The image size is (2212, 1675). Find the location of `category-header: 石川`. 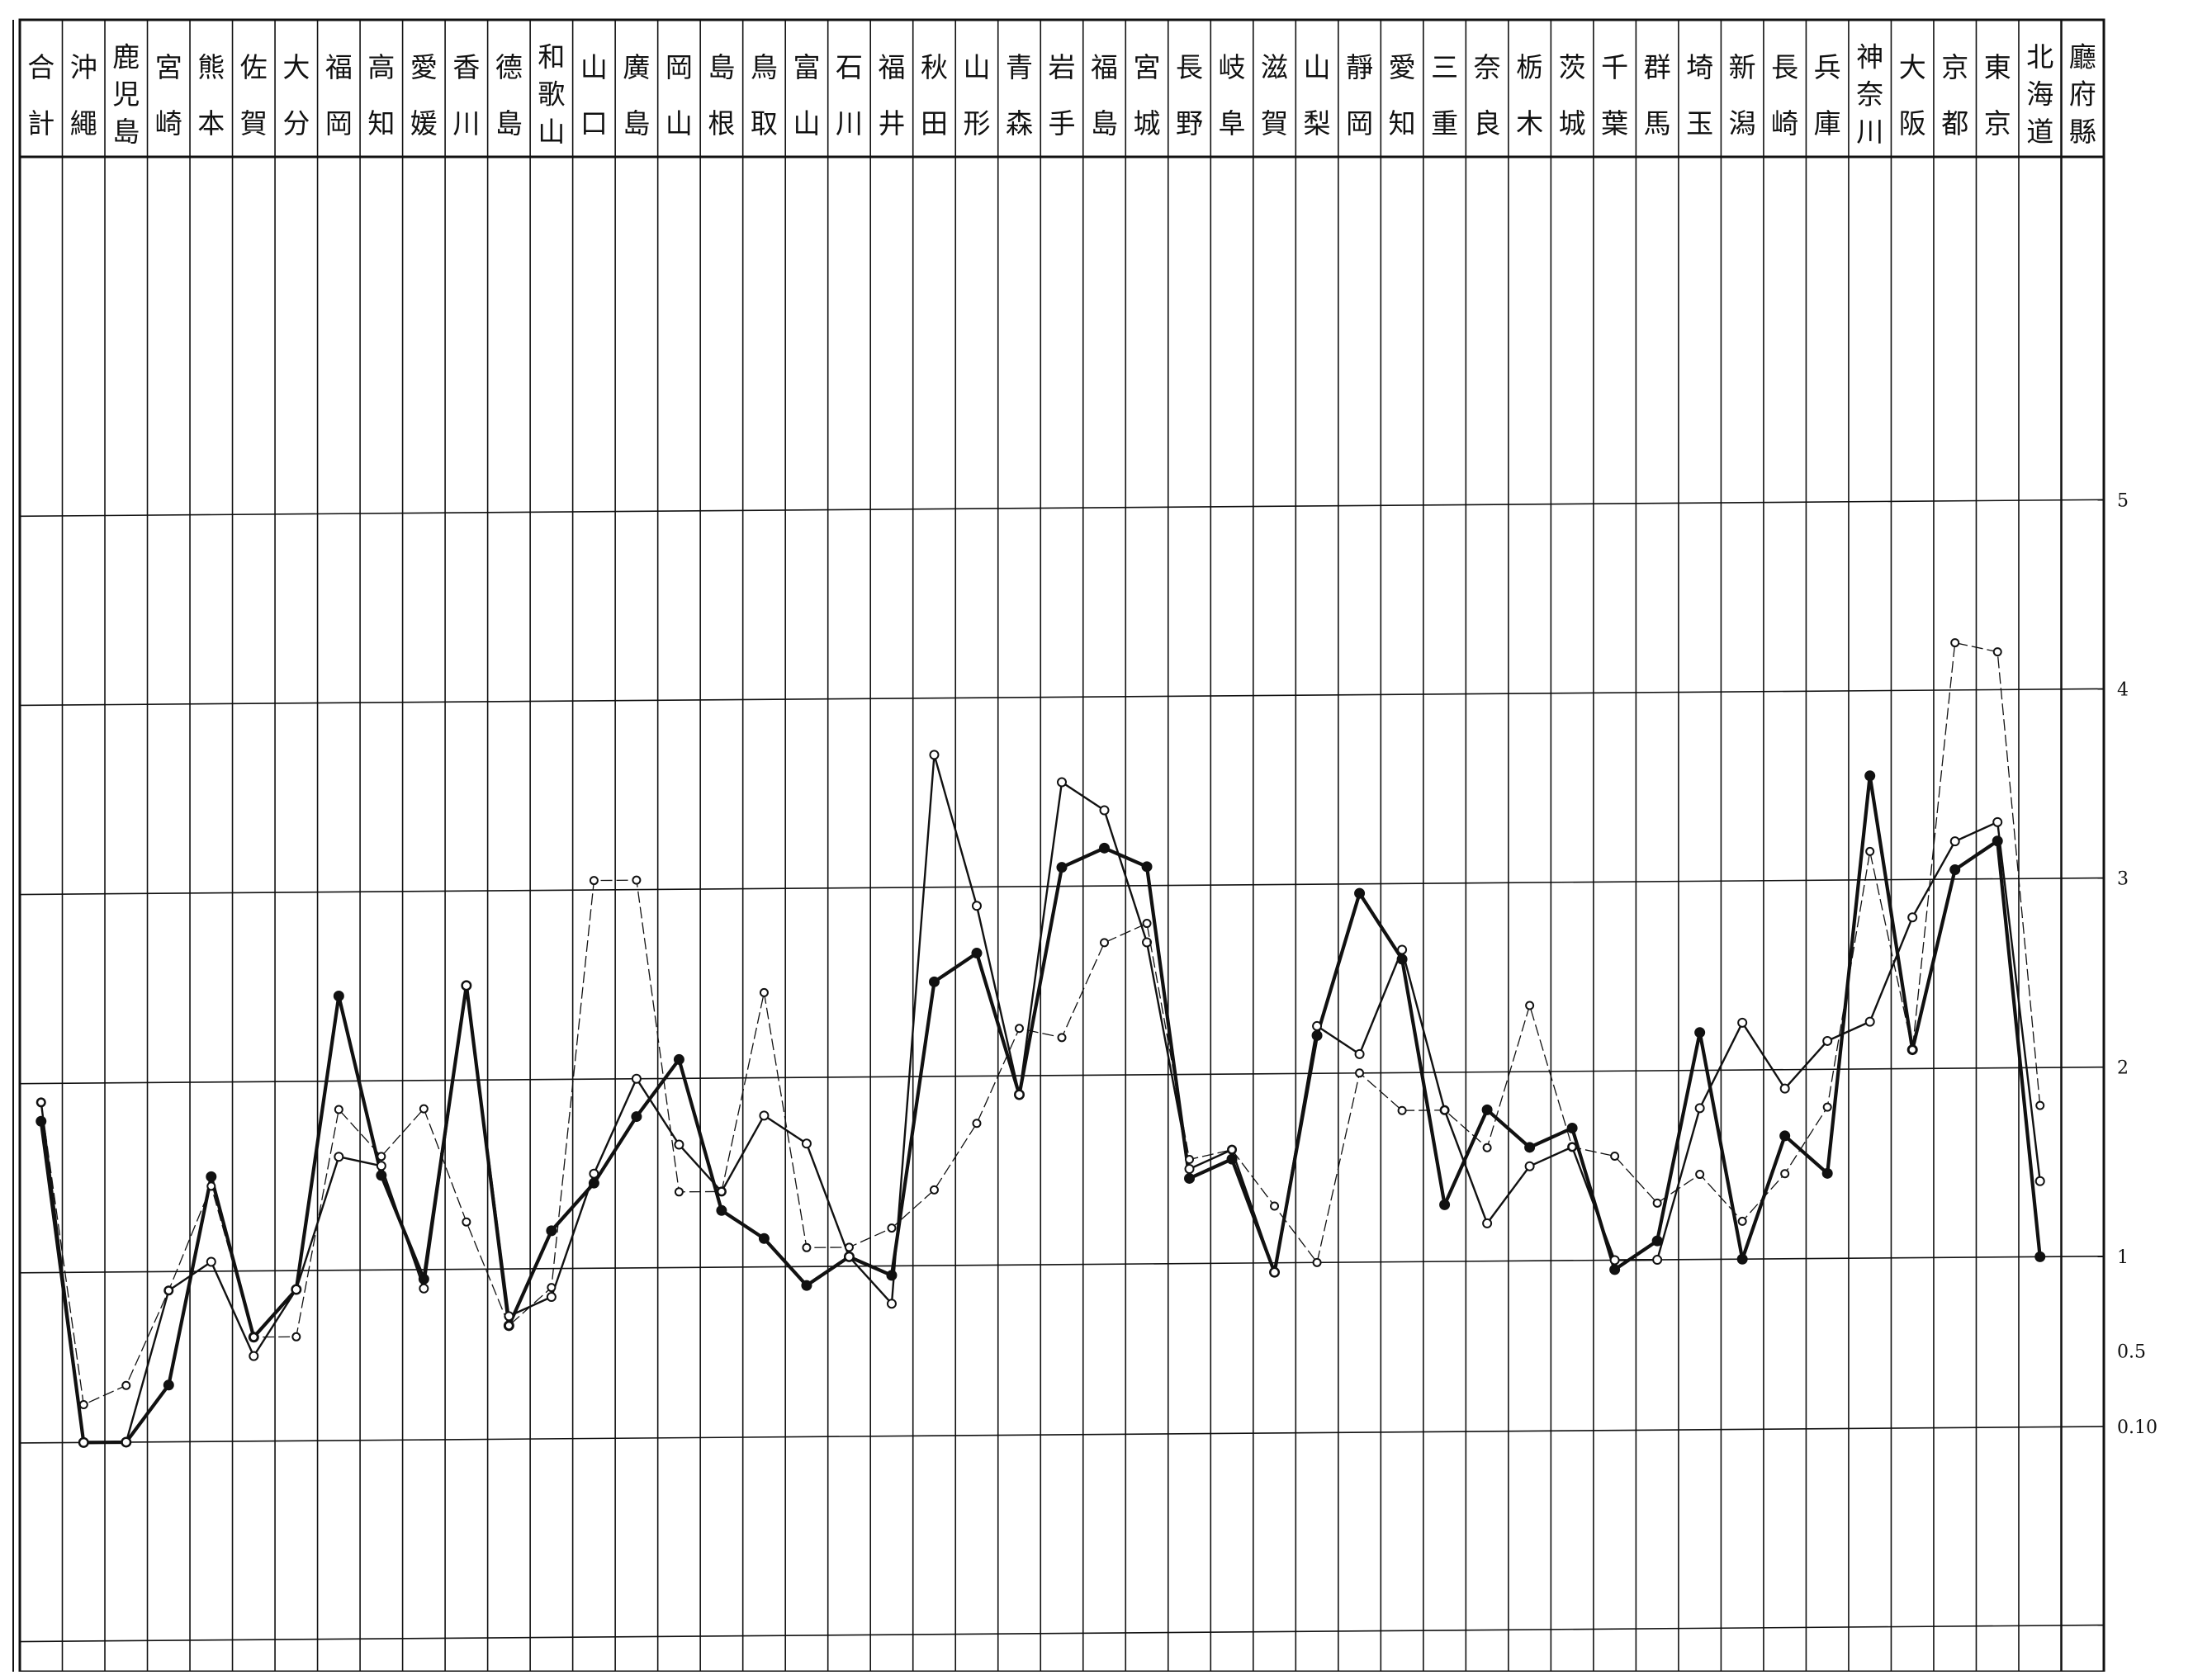

category-header: 石川 is located at coordinates (849, 95).